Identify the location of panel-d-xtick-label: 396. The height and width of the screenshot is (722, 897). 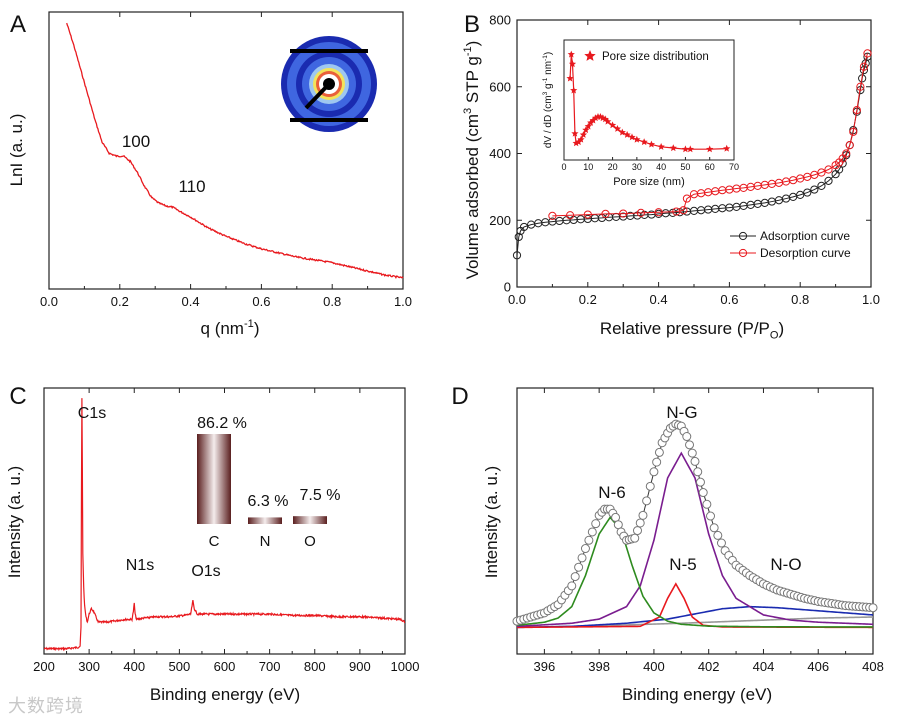
(545, 666).